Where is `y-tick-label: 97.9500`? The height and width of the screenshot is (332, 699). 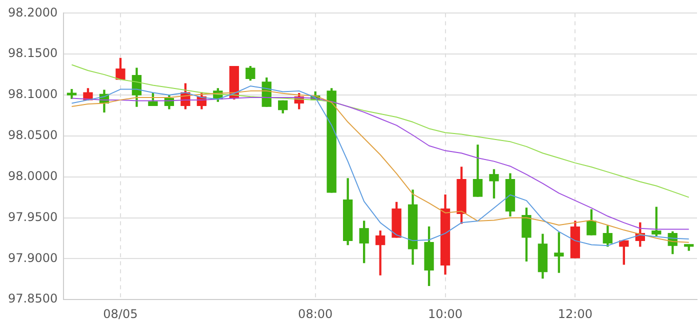
y-tick-label: 97.9500 is located at coordinates (33, 217).